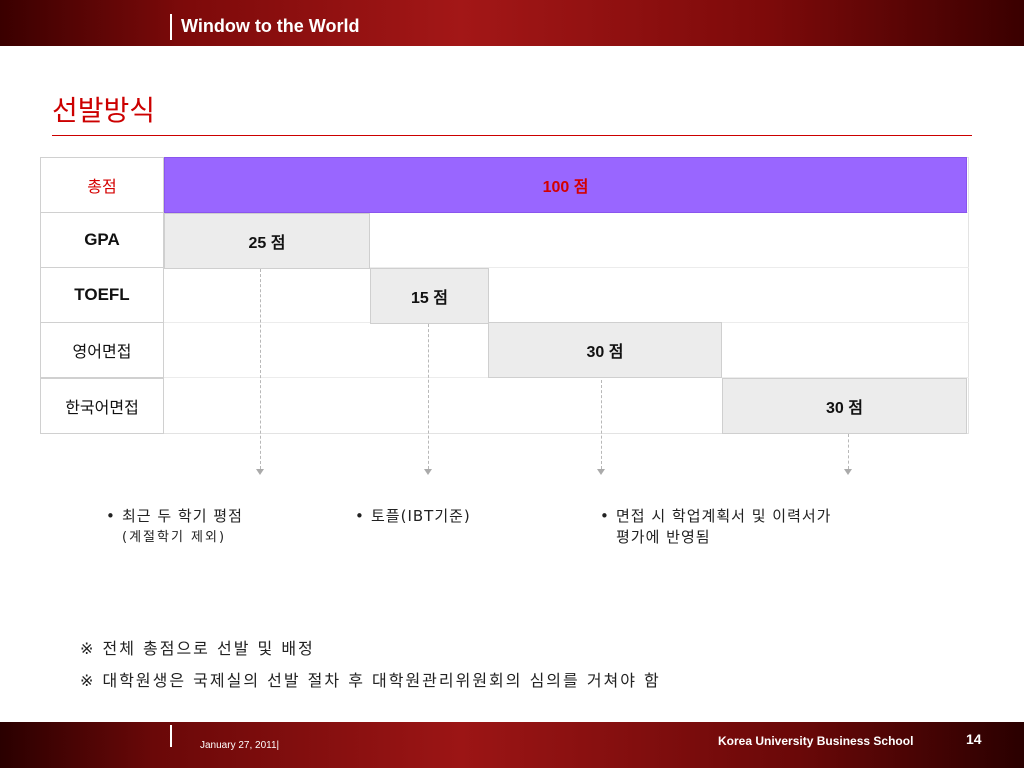 This screenshot has width=1024, height=768. I want to click on row-label-korean-interview: 한국어면접, so click(102, 406).